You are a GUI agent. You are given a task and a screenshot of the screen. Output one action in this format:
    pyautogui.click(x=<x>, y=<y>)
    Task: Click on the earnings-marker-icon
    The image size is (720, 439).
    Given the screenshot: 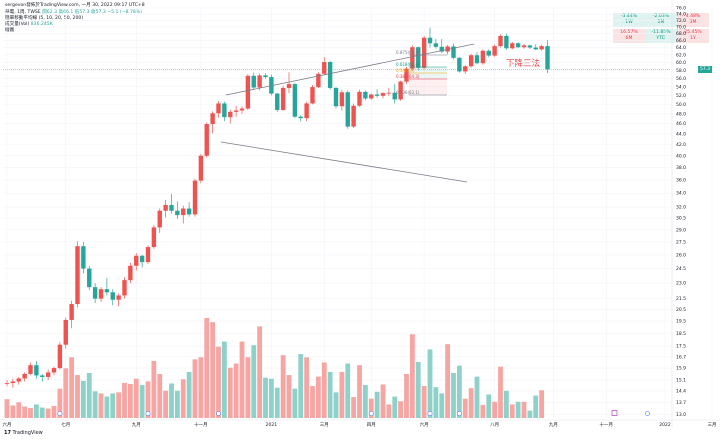 What is the action you would take?
    pyautogui.click(x=614, y=413)
    